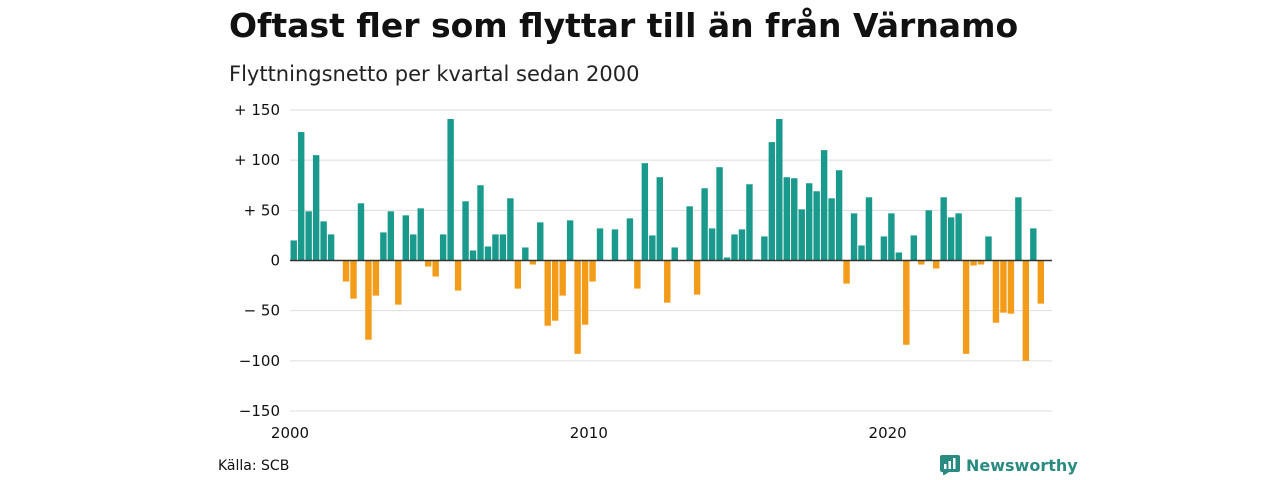 This screenshot has width=1280, height=480. What do you see at coordinates (254, 466) in the screenshot?
I see `source-note: Källa: SCB` at bounding box center [254, 466].